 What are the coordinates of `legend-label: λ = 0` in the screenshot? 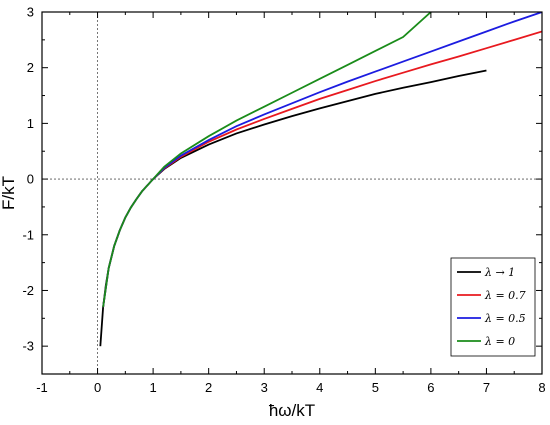 It's located at (499, 341).